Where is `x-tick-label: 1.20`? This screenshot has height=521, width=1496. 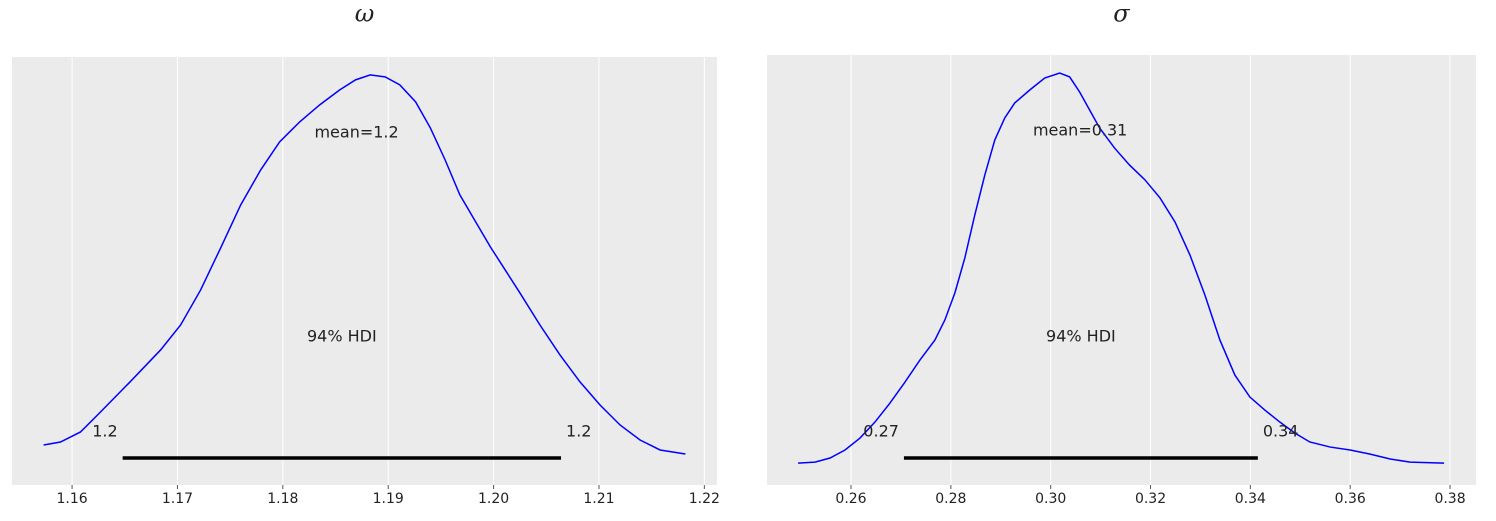
x-tick-label: 1.20 is located at coordinates (493, 499).